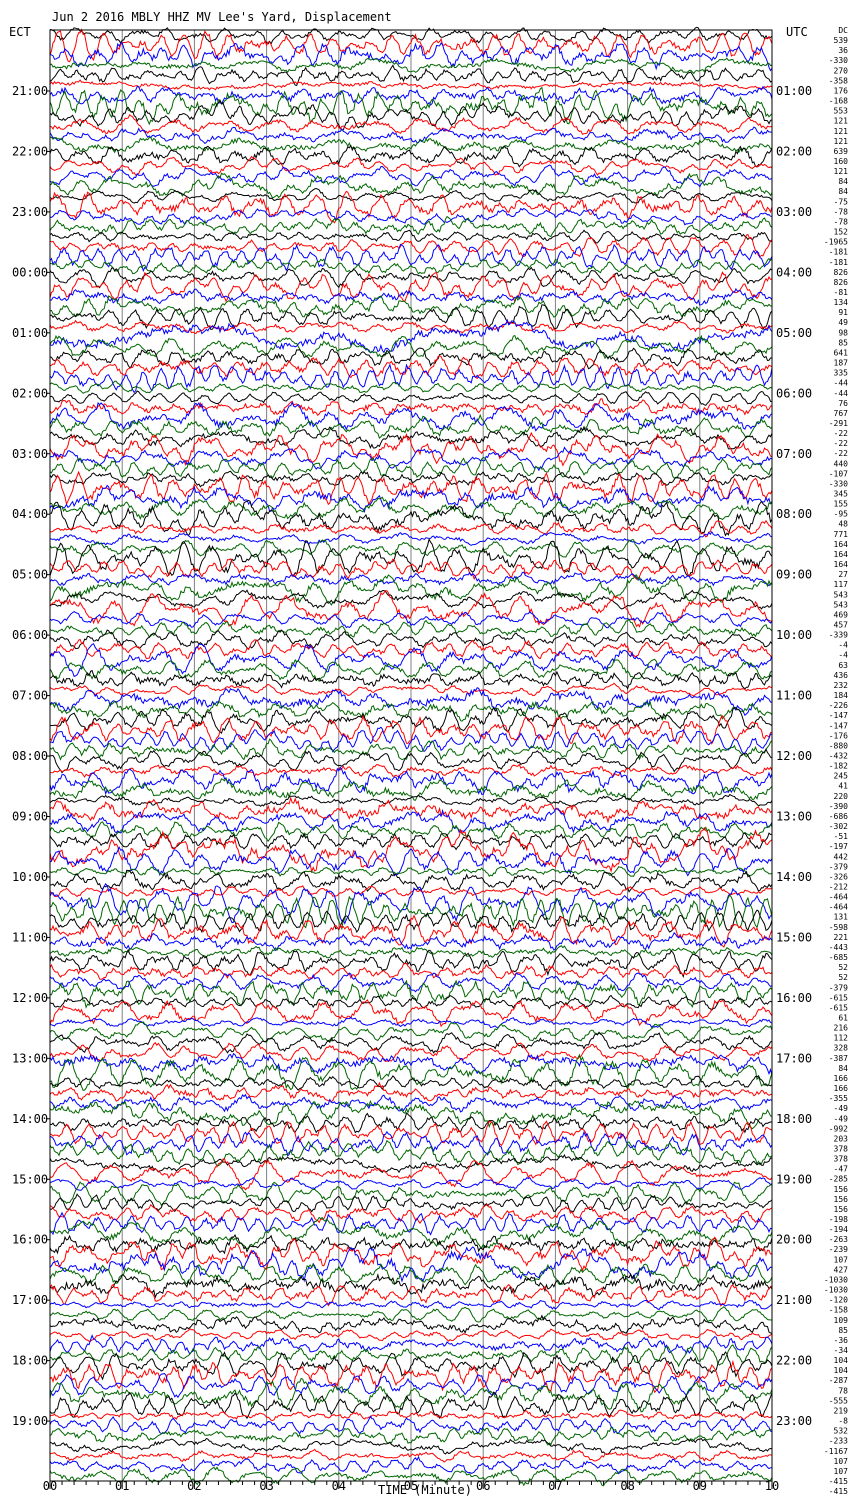 The height and width of the screenshot is (1500, 852). Describe the element at coordinates (843, 574) in the screenshot. I see `trace-offset-value: 27` at that location.